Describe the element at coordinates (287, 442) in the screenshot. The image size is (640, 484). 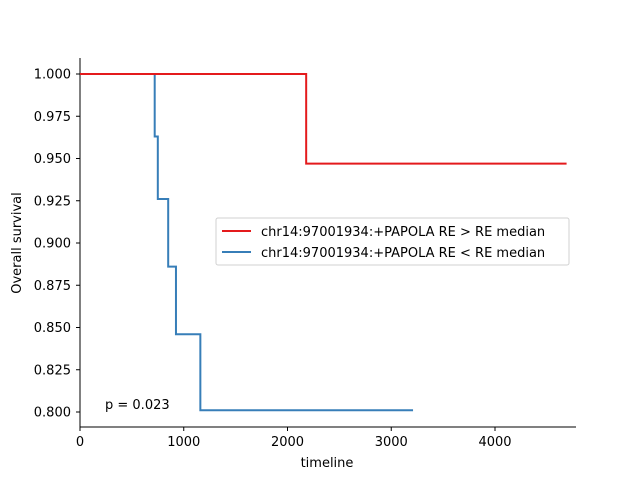
I see `x-tick-label: 2000` at that location.